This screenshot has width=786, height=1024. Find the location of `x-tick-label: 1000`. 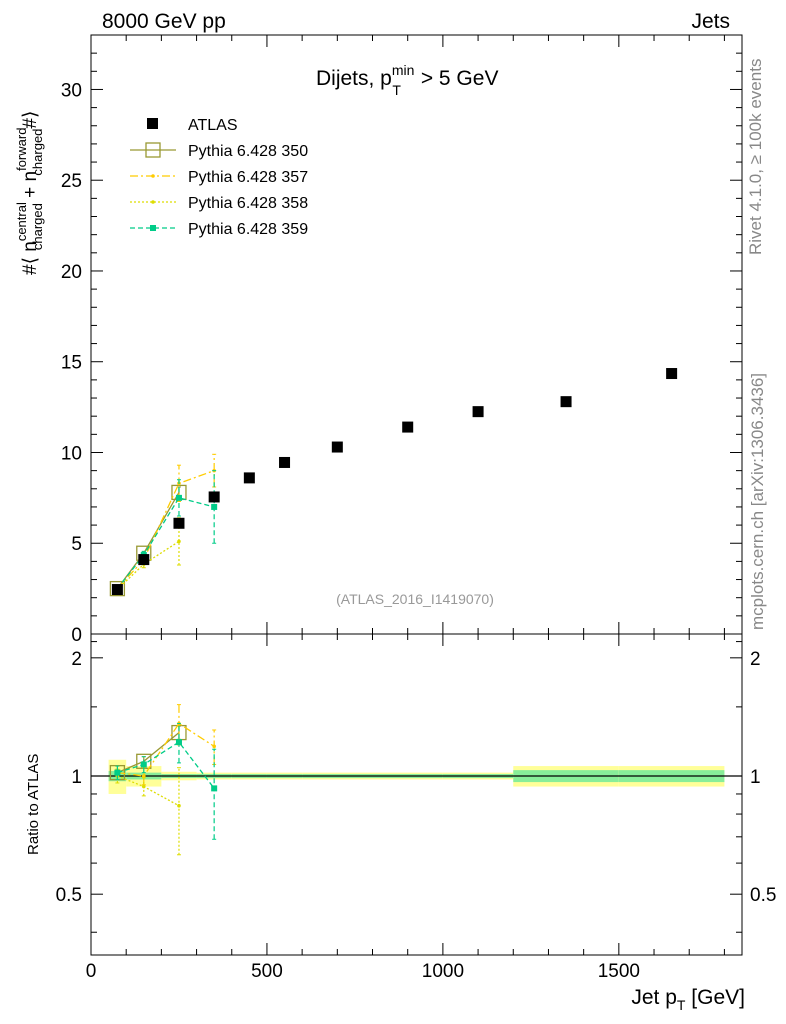

x-tick-label: 1000 is located at coordinates (443, 971).